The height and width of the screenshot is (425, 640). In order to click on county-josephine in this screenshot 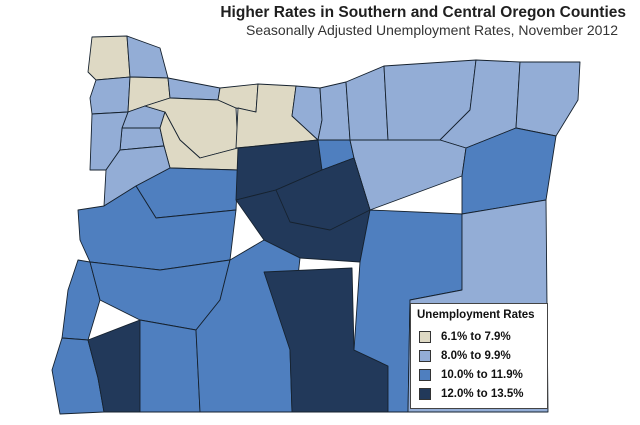, I will do `click(114, 366)`.